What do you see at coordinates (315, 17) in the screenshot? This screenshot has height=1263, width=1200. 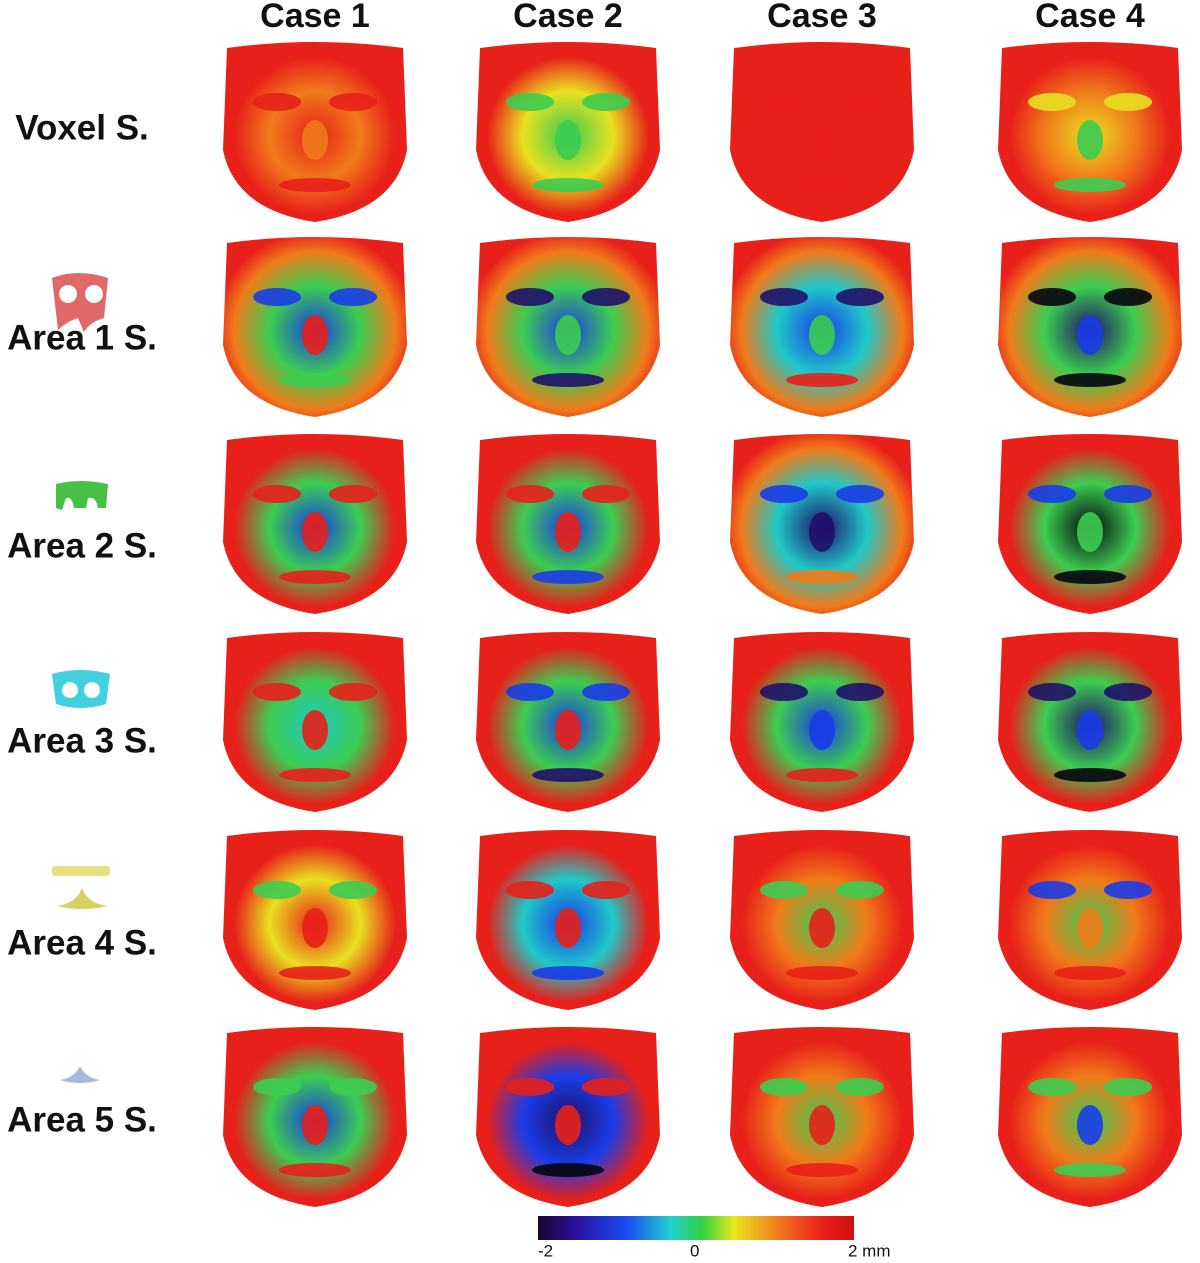 I see `column-header: Case 1` at bounding box center [315, 17].